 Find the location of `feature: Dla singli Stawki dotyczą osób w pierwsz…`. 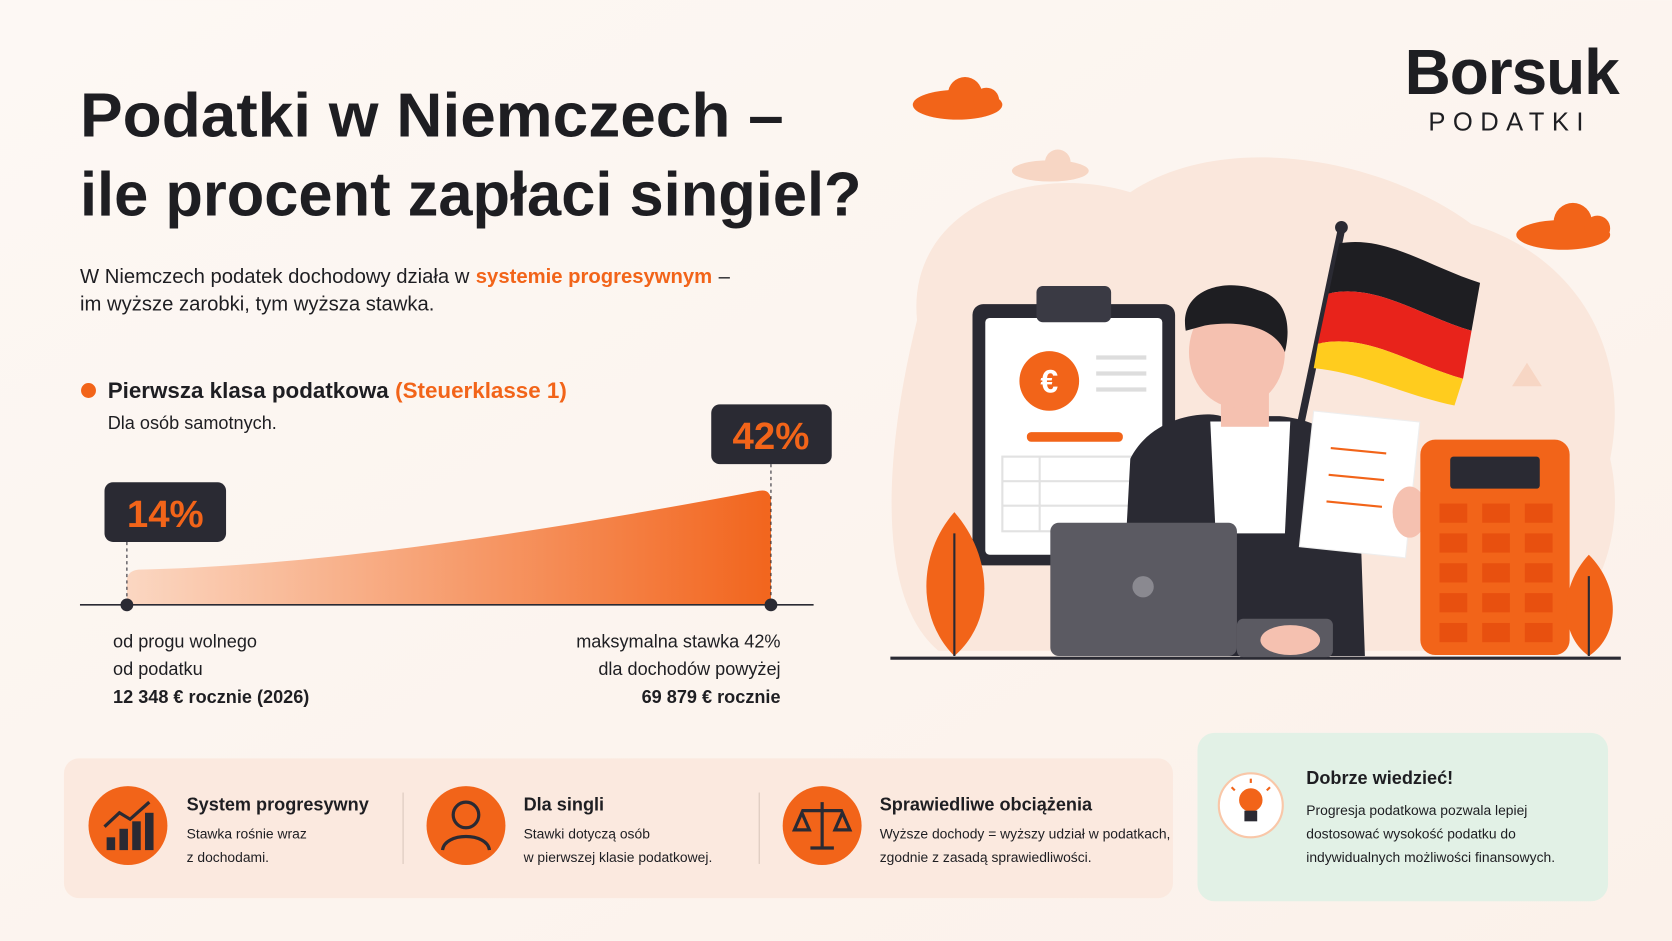

feature: Dla singli Stawki dotyczą osób w pierwsz… is located at coordinates (569, 826).